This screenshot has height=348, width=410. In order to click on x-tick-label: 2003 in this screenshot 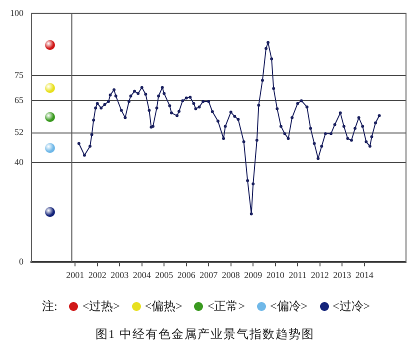, I will do `click(120, 275)`.